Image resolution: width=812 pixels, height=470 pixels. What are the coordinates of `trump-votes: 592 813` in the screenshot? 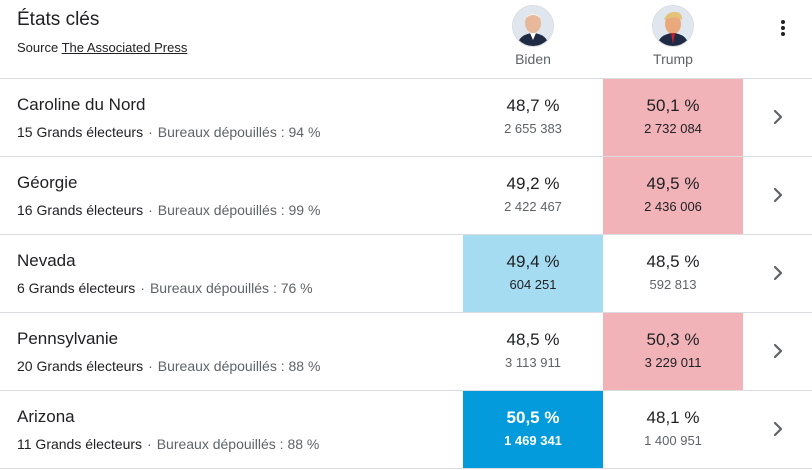 It's located at (673, 284).